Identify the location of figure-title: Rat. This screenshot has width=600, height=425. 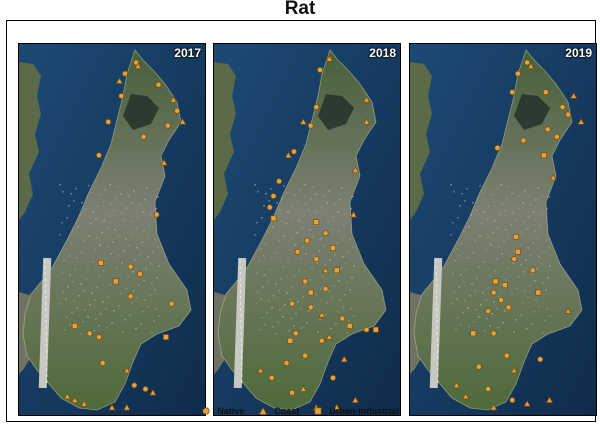
(300, 9).